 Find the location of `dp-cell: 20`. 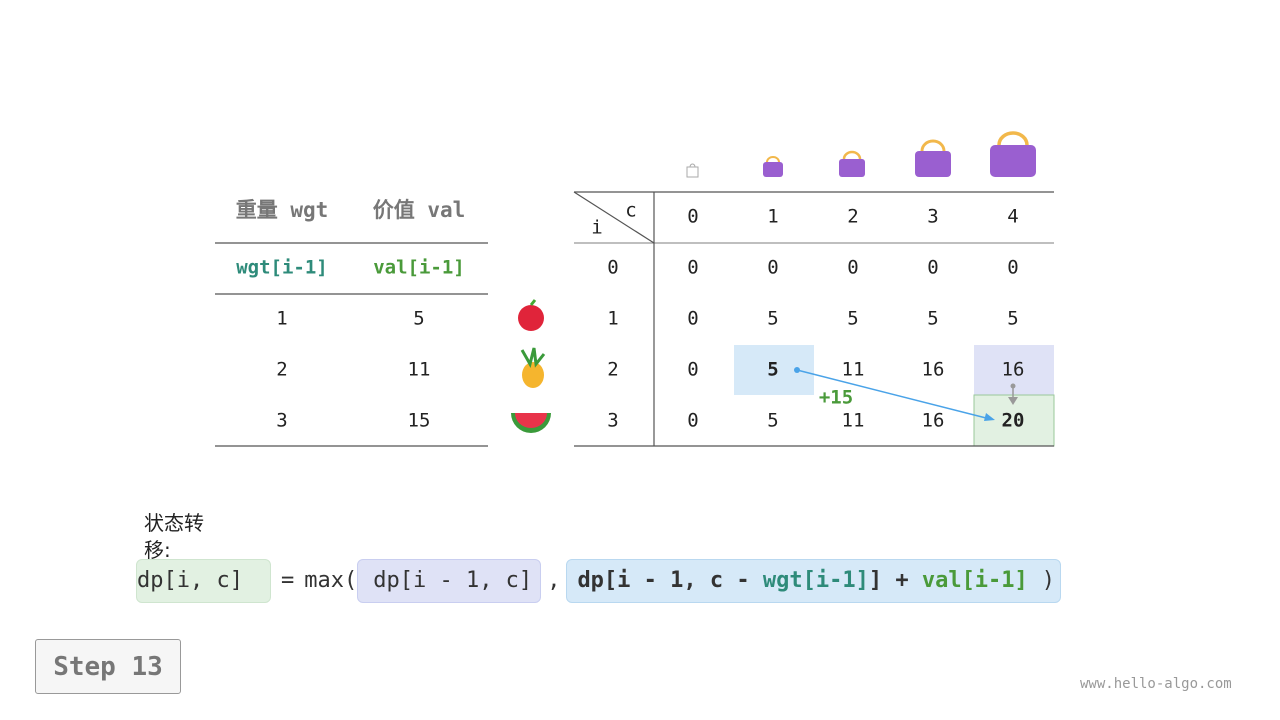

dp-cell: 20 is located at coordinates (1013, 421).